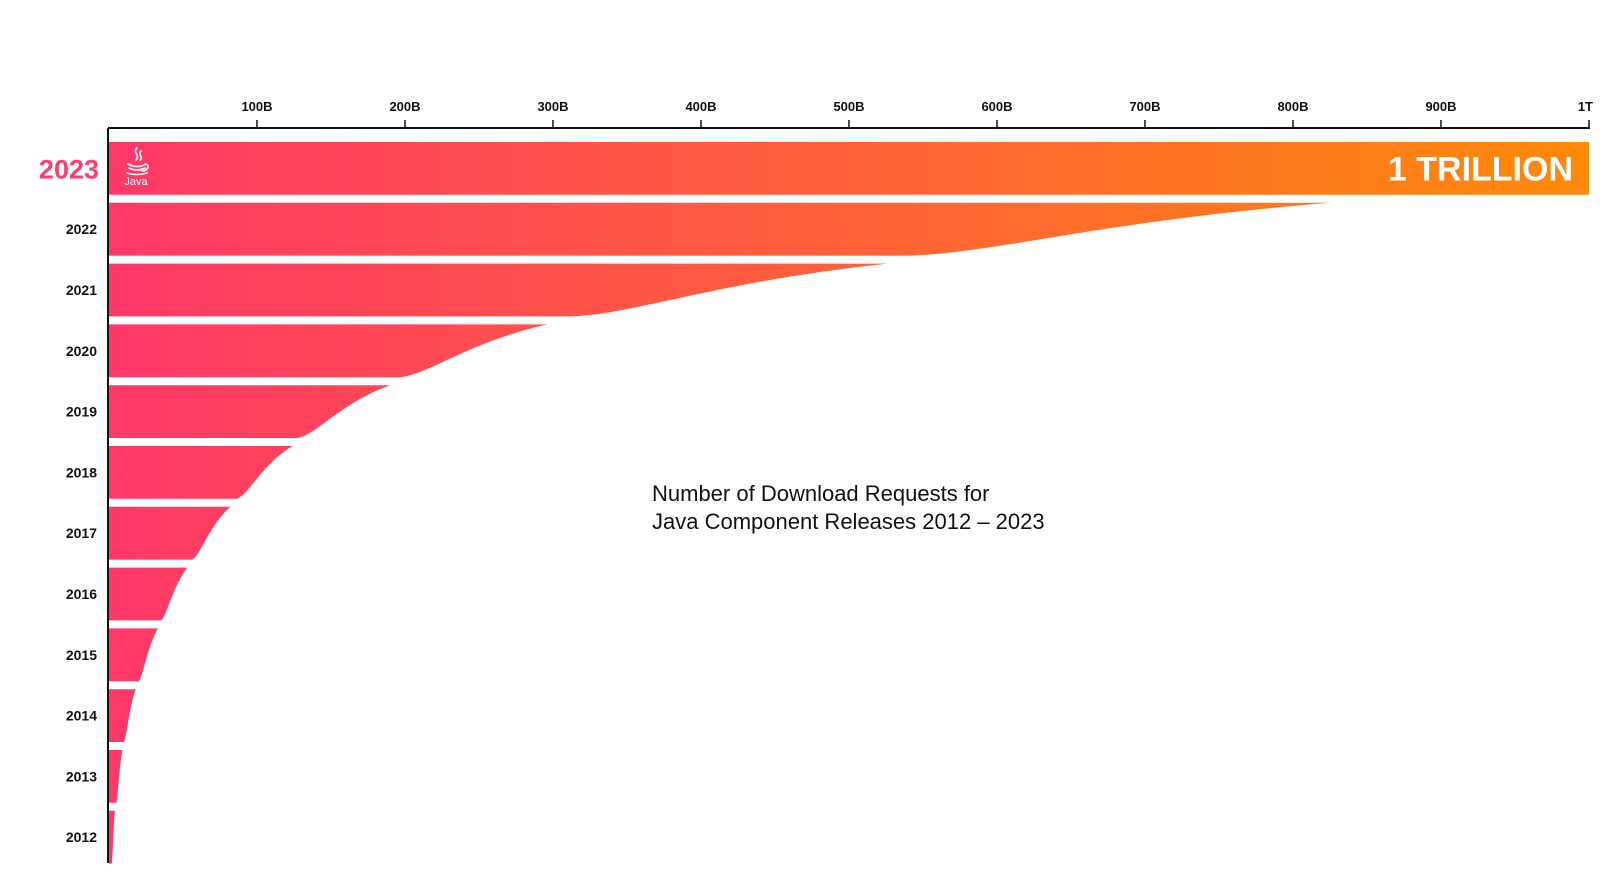 This screenshot has width=1600, height=887. I want to click on bar-2022, so click(720, 229).